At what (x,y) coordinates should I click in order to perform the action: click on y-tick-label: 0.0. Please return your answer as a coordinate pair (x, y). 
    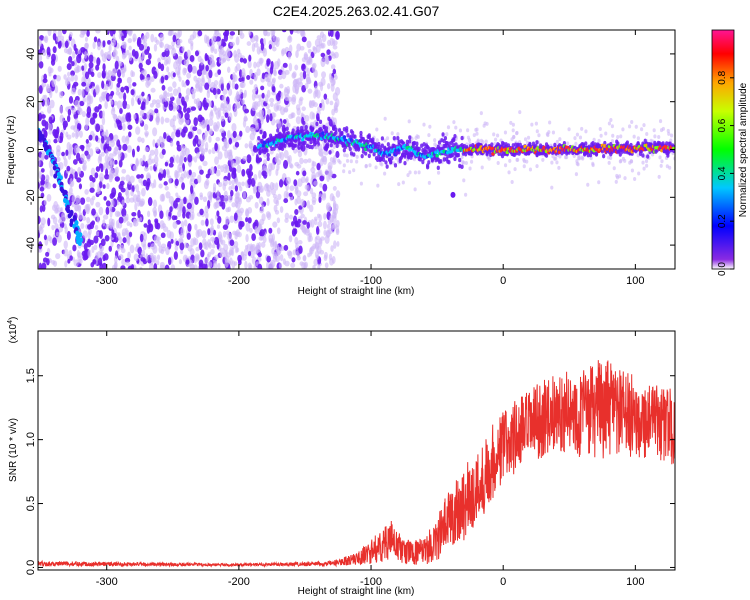
    Looking at the image, I should click on (31, 567).